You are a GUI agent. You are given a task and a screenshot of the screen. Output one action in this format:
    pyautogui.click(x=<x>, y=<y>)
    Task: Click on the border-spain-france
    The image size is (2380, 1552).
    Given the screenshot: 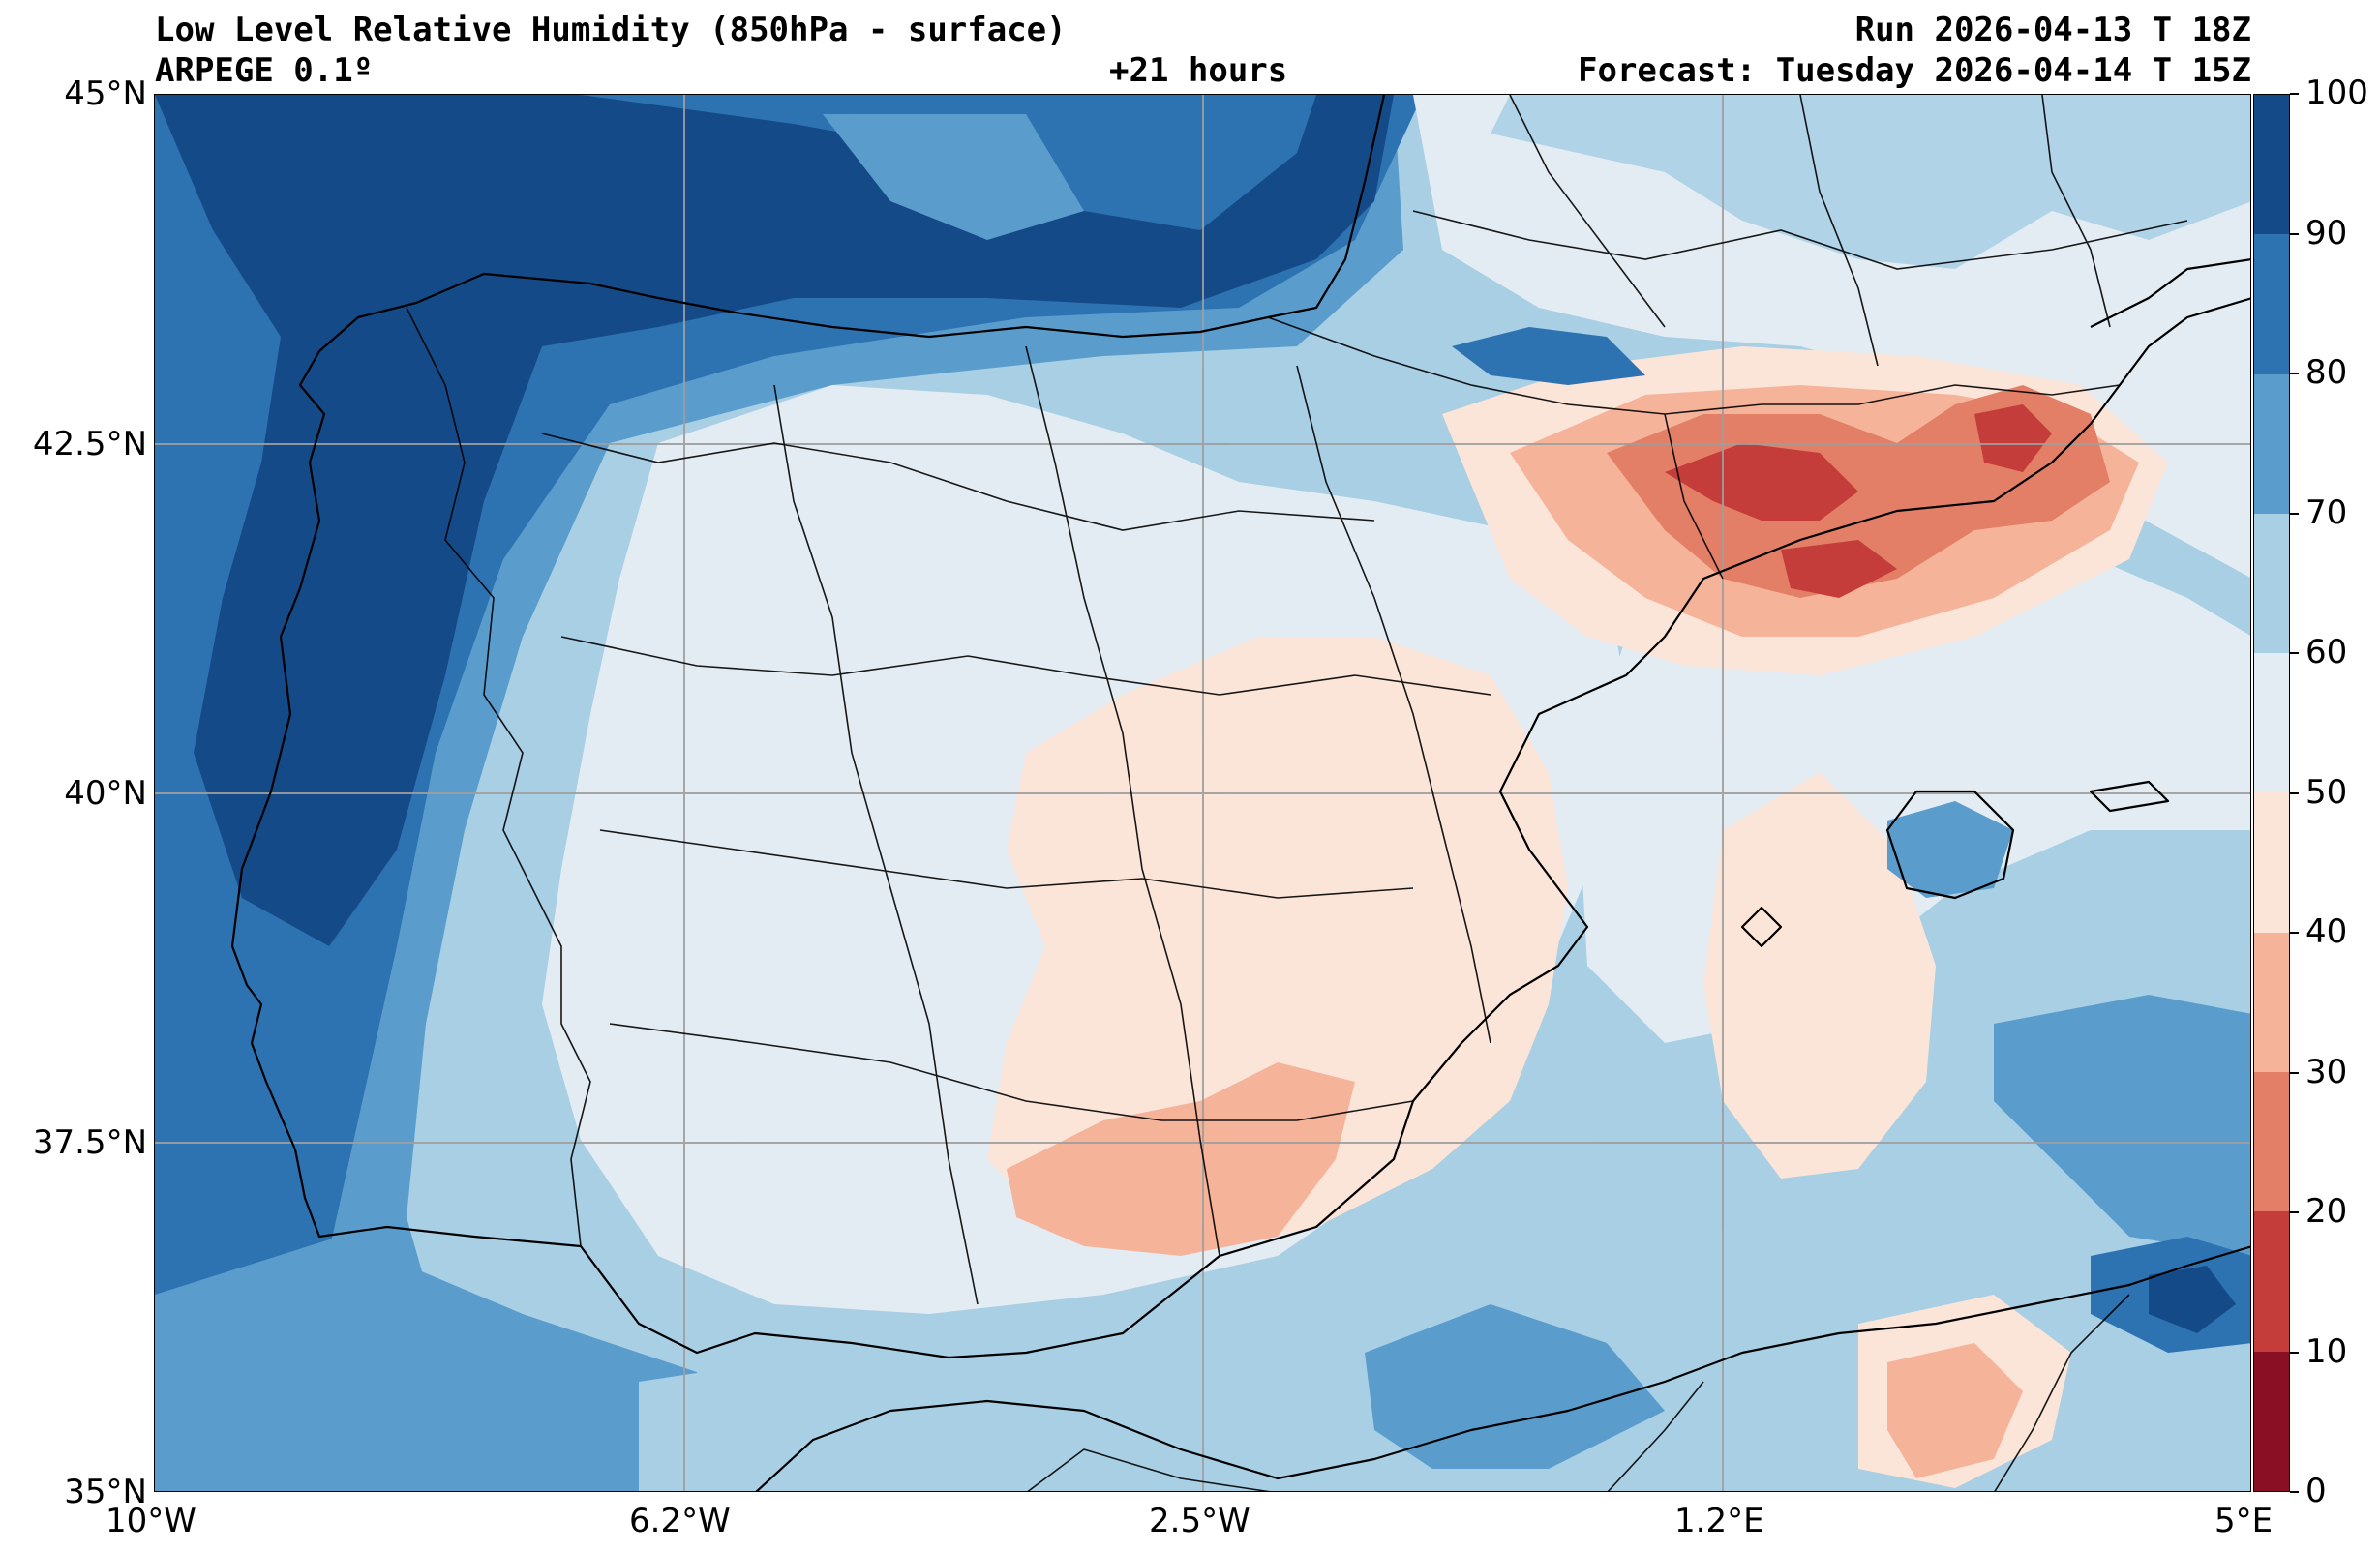 What is the action you would take?
    pyautogui.click(x=1694, y=365)
    